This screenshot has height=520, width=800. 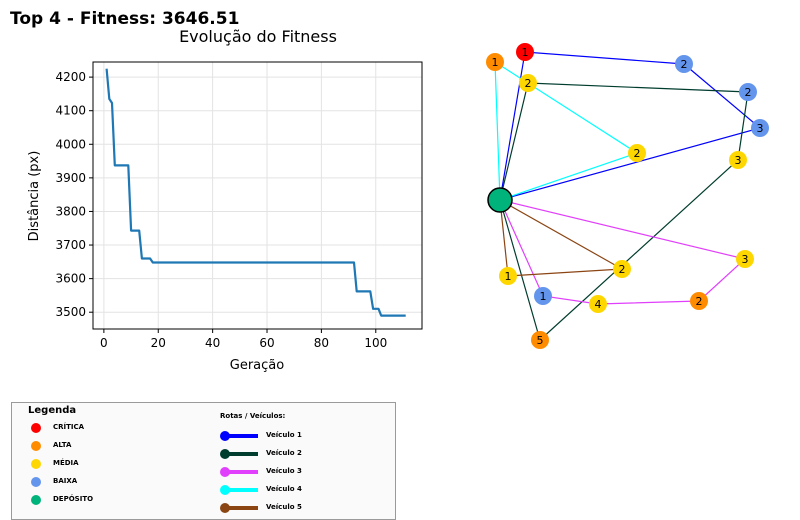 I want to click on route-node-label: 4, so click(x=598, y=304).